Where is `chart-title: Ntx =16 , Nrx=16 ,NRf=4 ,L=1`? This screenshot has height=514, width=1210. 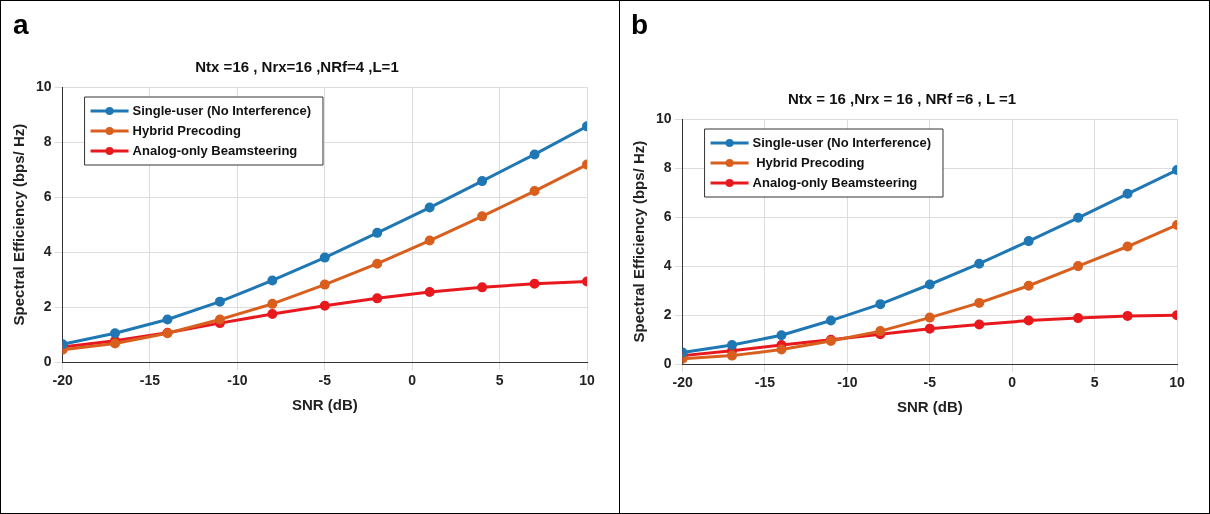
chart-title: Ntx =16 , Nrx=16 ,NRf=4 ,L=1 is located at coordinates (297, 67).